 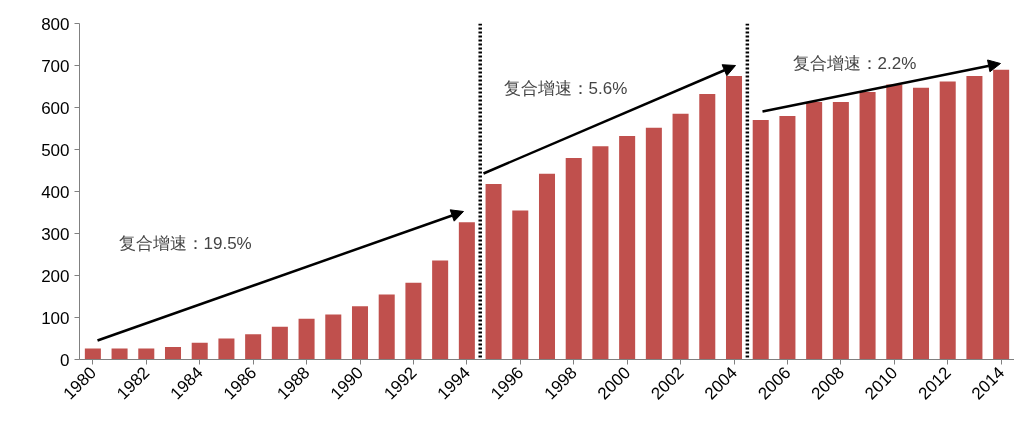 I want to click on annotation: 复合增速：19.5%, so click(x=185, y=243).